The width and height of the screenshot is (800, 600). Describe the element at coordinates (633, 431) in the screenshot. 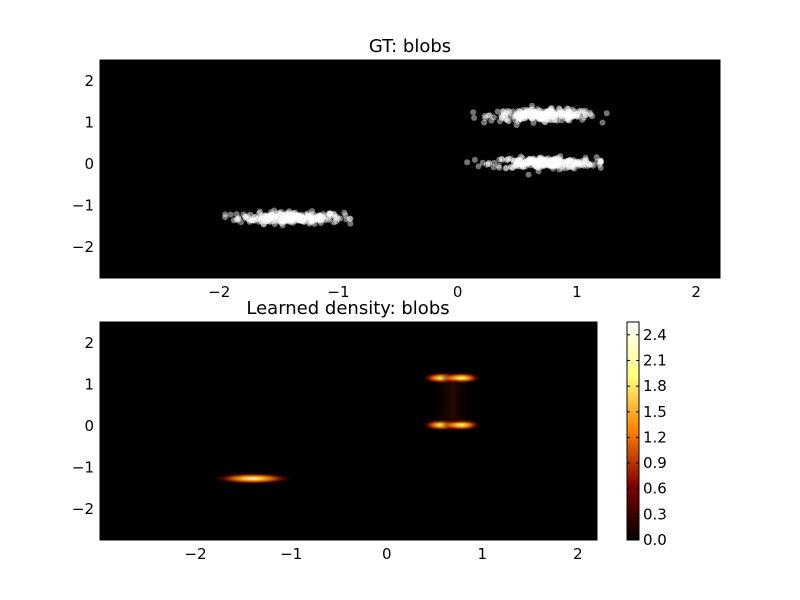

I see `colorbar-gradient` at that location.